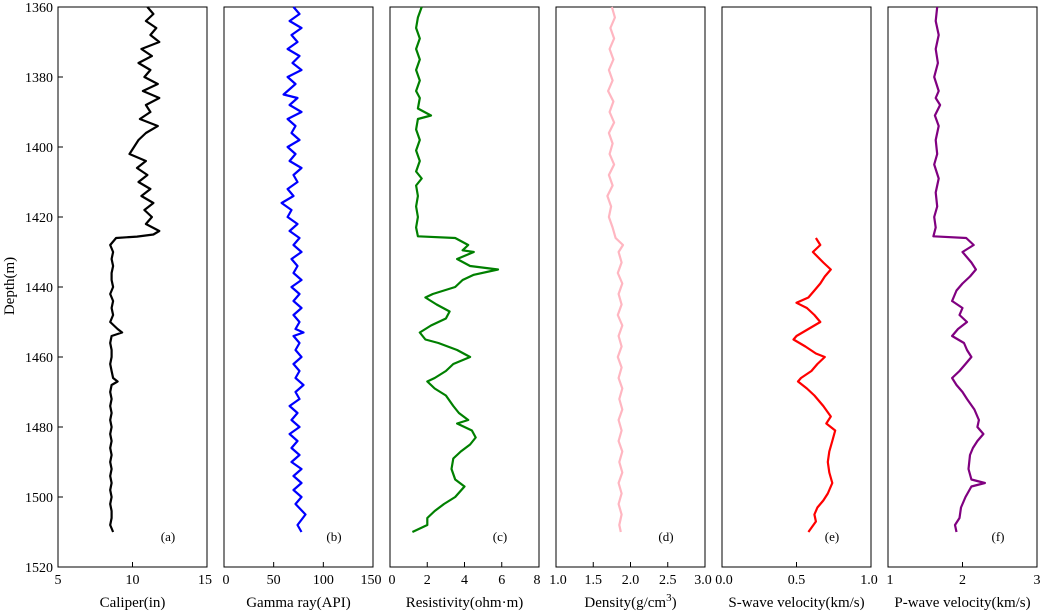 The height and width of the screenshot is (612, 1045). I want to click on panel-a: 5 10 15 Caliper(in) (a), so click(133, 308).